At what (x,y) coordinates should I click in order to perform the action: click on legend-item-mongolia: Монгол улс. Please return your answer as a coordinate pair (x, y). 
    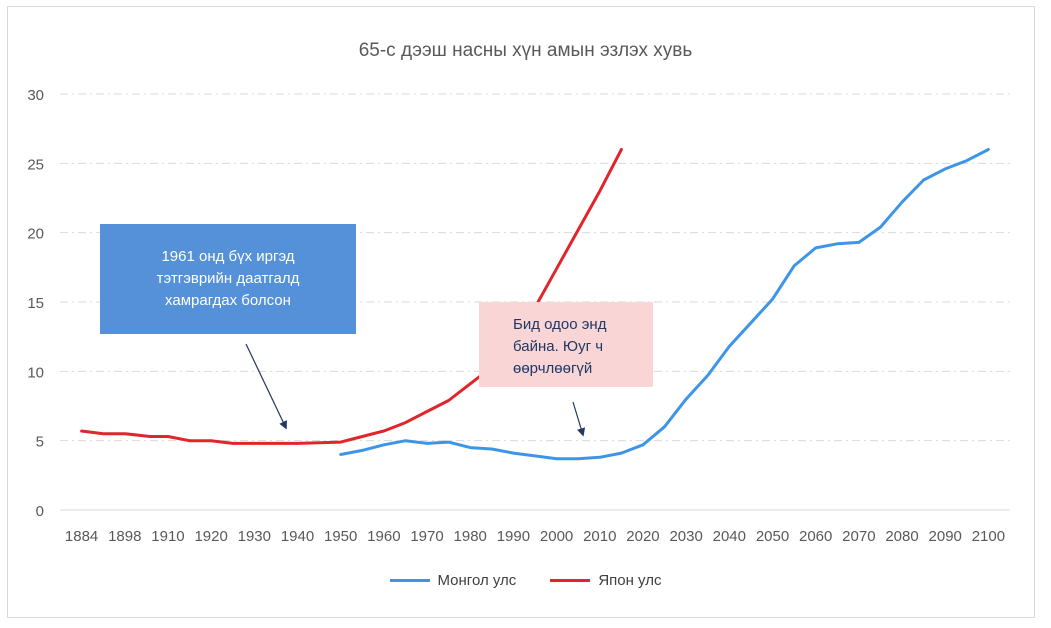
    Looking at the image, I should click on (453, 580).